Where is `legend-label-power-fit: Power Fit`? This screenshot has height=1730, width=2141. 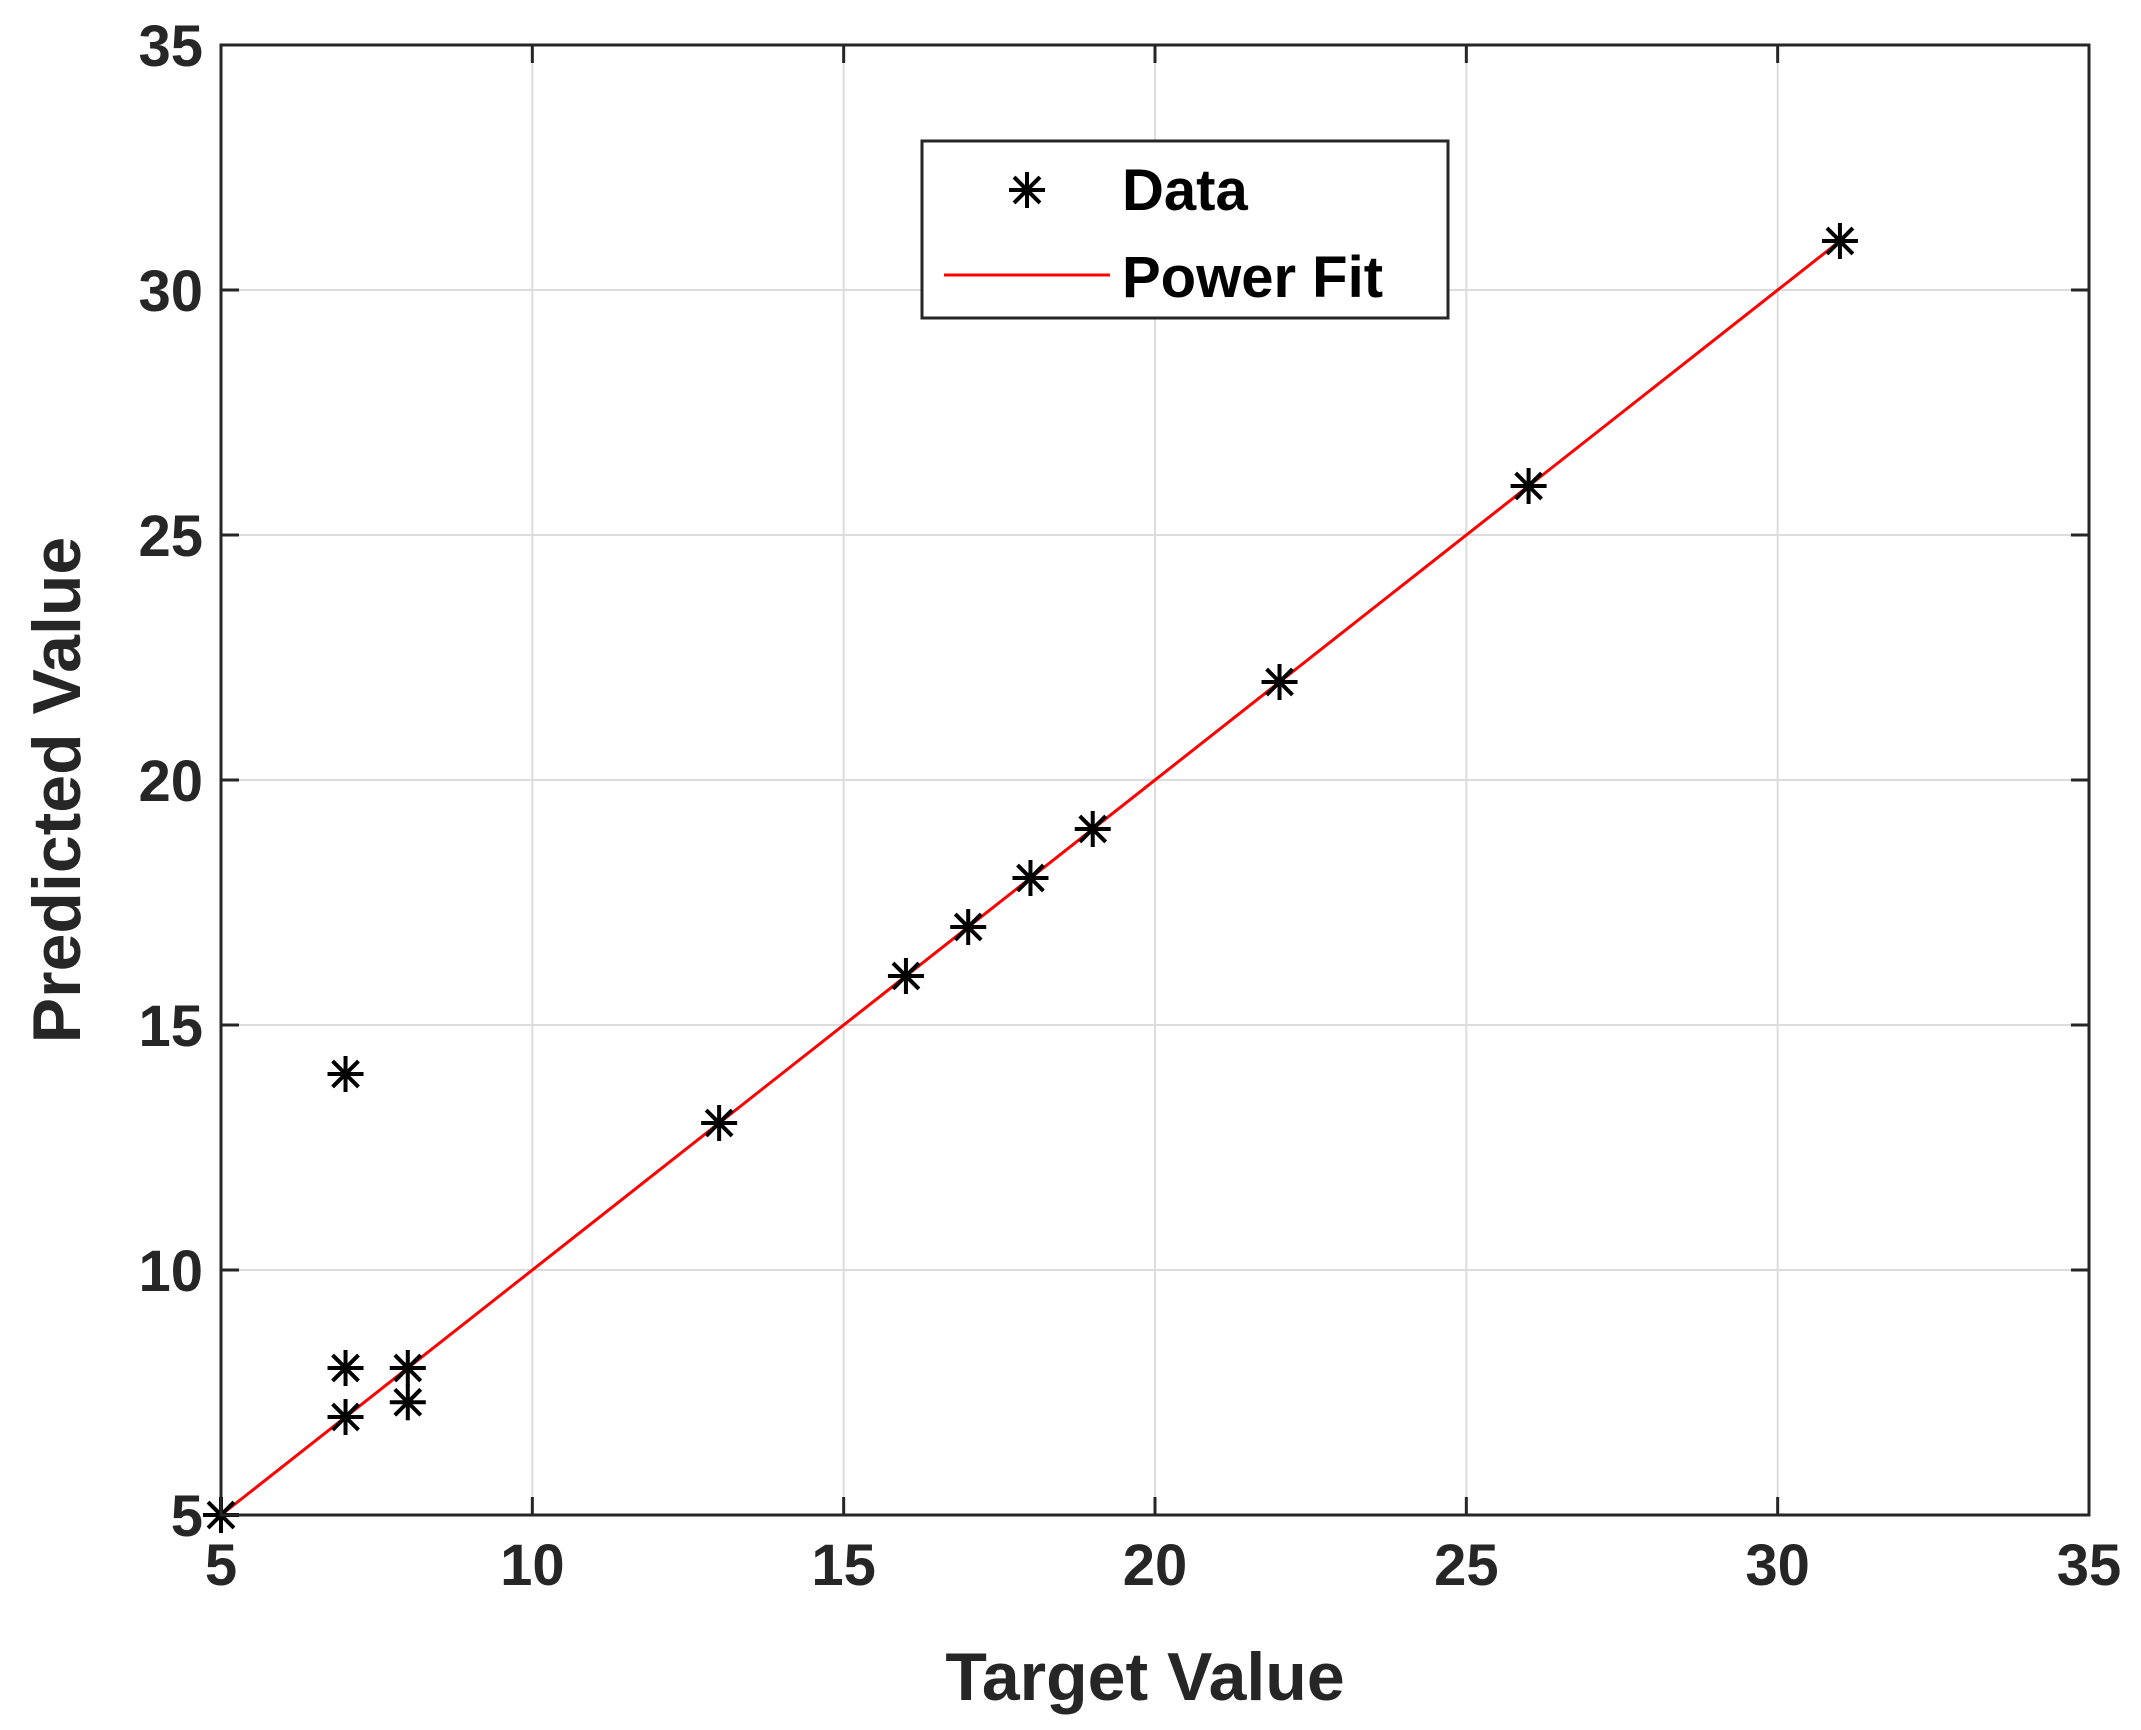 legend-label-power-fit: Power Fit is located at coordinates (1252, 277).